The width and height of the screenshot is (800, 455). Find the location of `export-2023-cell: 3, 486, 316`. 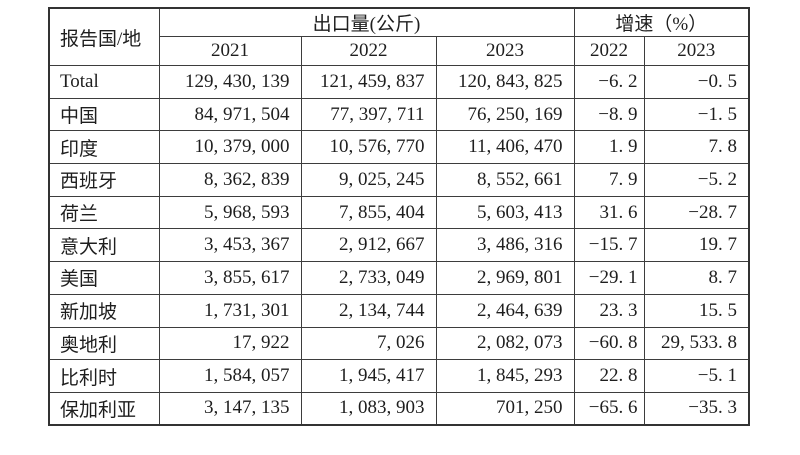

export-2023-cell: 3, 486, 316 is located at coordinates (505, 245).